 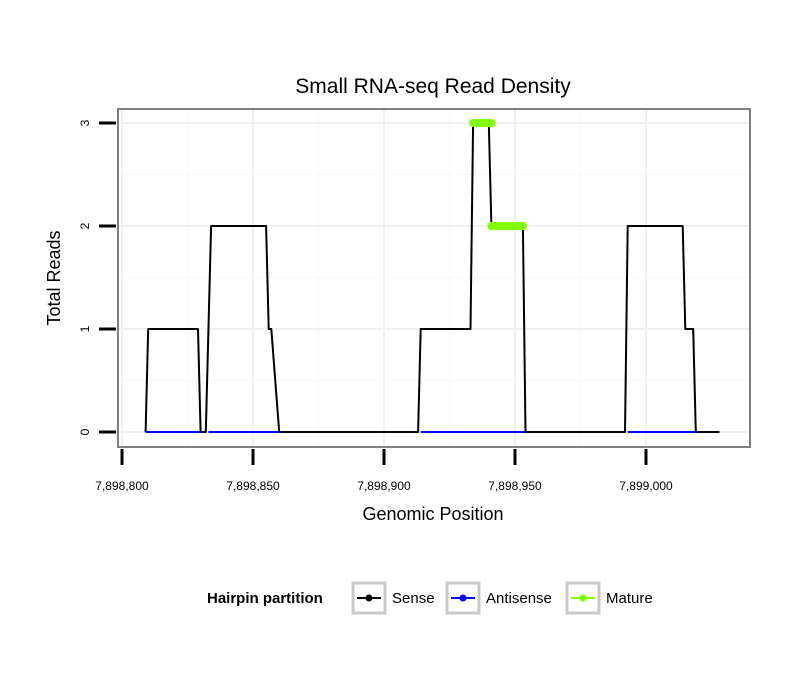 What do you see at coordinates (85, 328) in the screenshot?
I see `y-tick-label: 1` at bounding box center [85, 328].